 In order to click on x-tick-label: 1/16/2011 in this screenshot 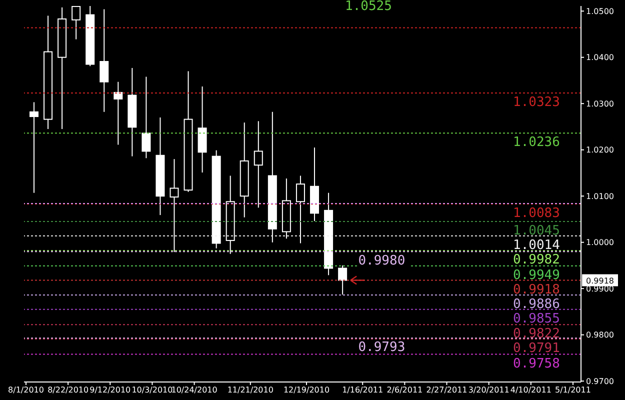, I will do `click(363, 390)`.